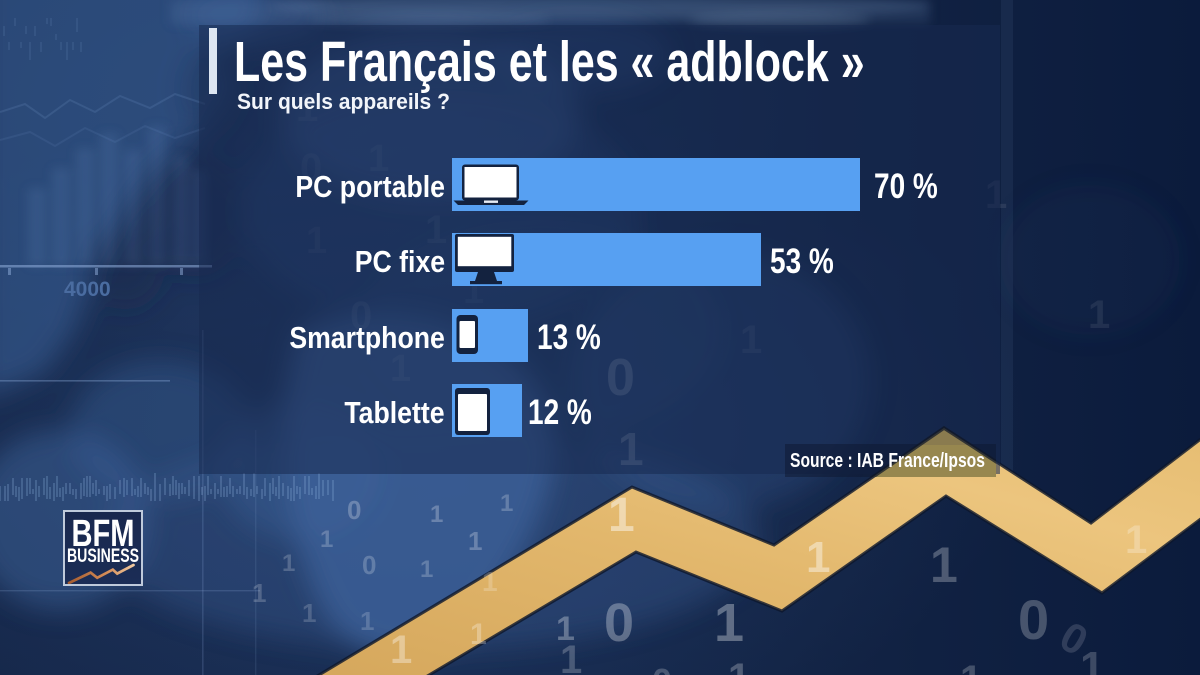  I want to click on svg-text: BFM, so click(103, 534).